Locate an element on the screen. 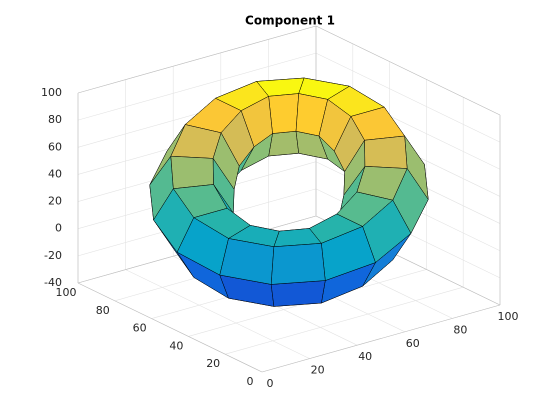  x-tick-label: 20 is located at coordinates (318, 370).